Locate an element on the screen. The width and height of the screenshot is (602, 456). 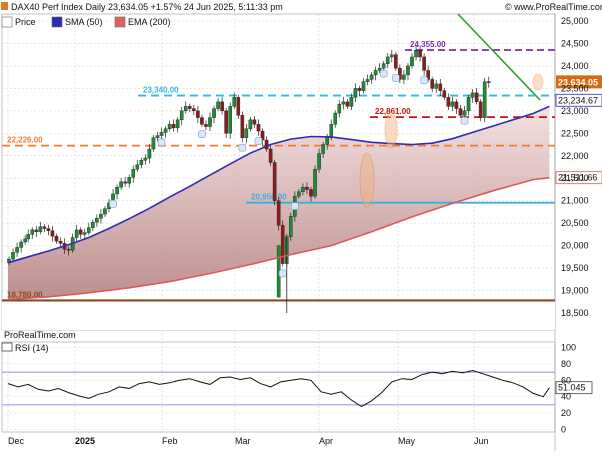
last-price-box is located at coordinates (579, 82).